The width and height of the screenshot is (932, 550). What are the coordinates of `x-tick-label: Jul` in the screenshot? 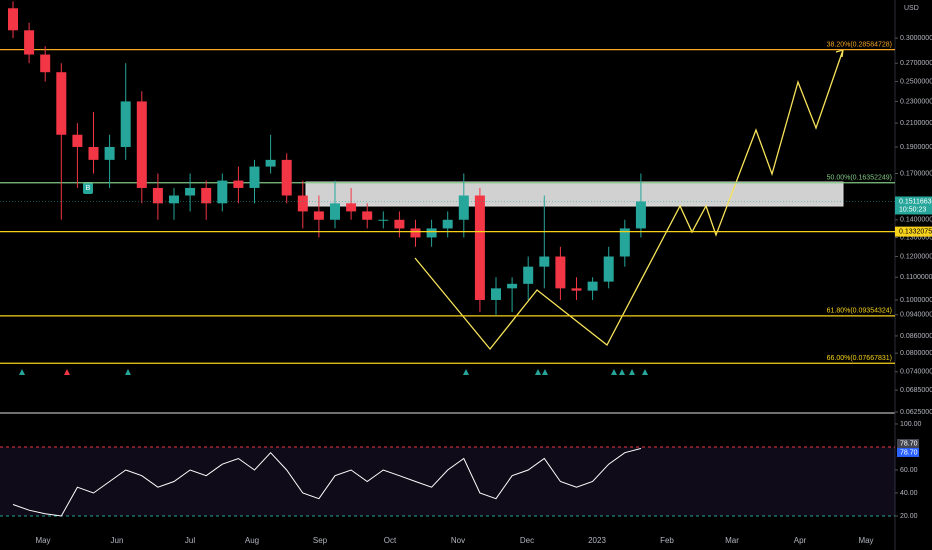 It's located at (190, 540).